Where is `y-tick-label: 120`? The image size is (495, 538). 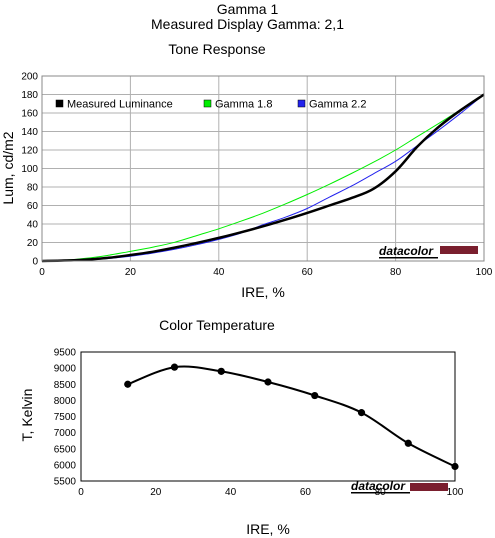
y-tick-label: 120 is located at coordinates (29, 151).